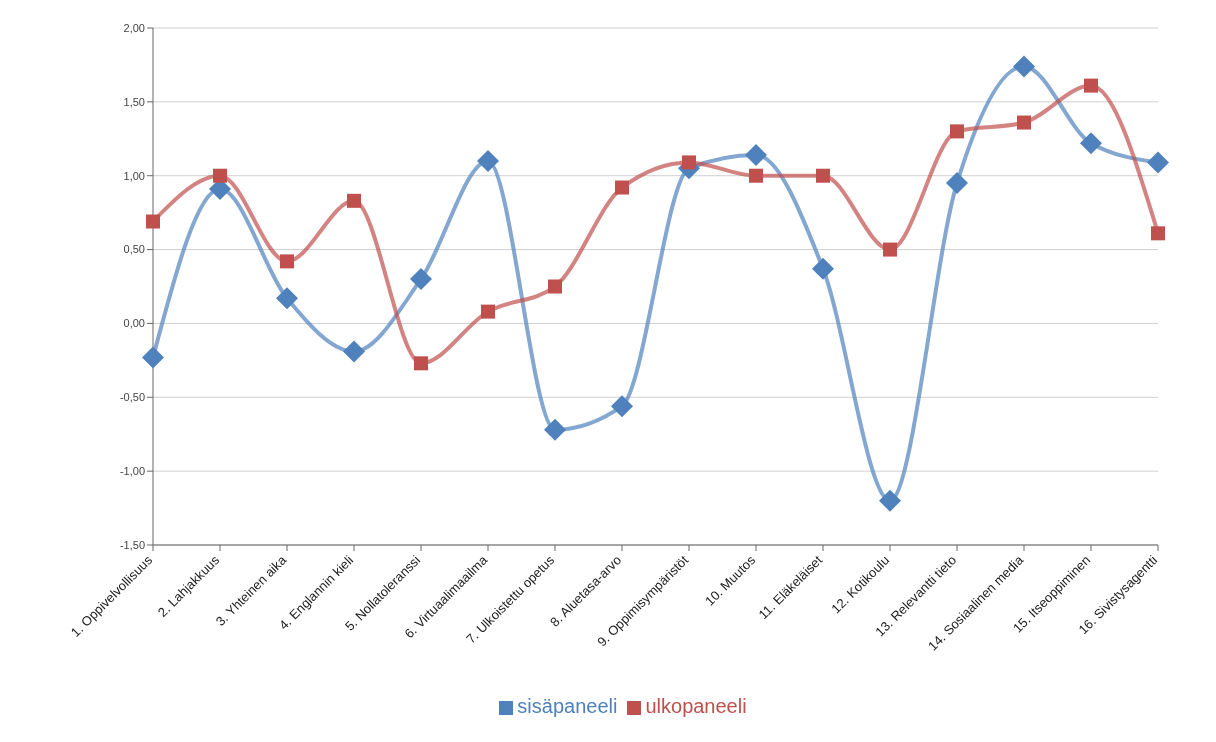 The width and height of the screenshot is (1216, 742). I want to click on y-tick-label: 0,50, so click(134, 249).